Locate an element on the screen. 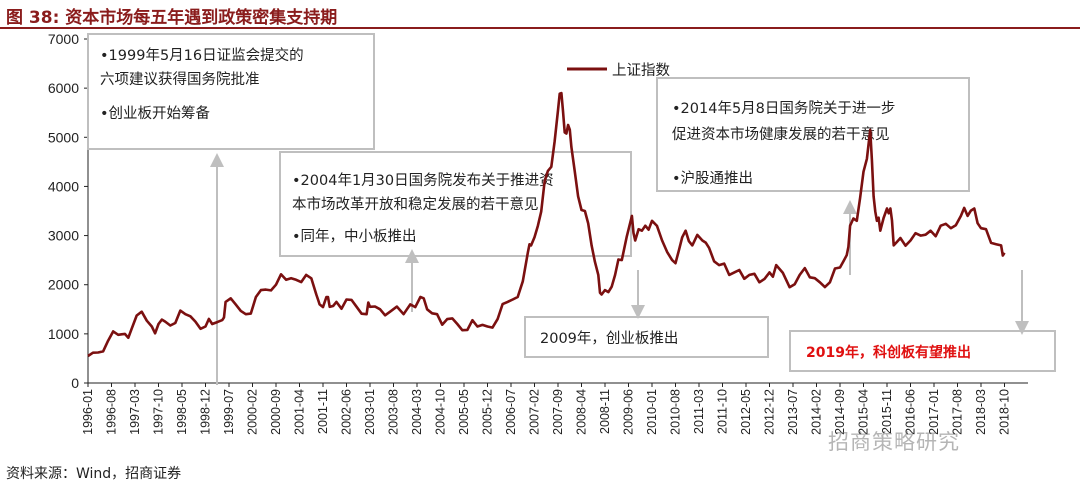 This screenshot has width=1080, height=490. x-tick-label: 2014-09 is located at coordinates (840, 412).